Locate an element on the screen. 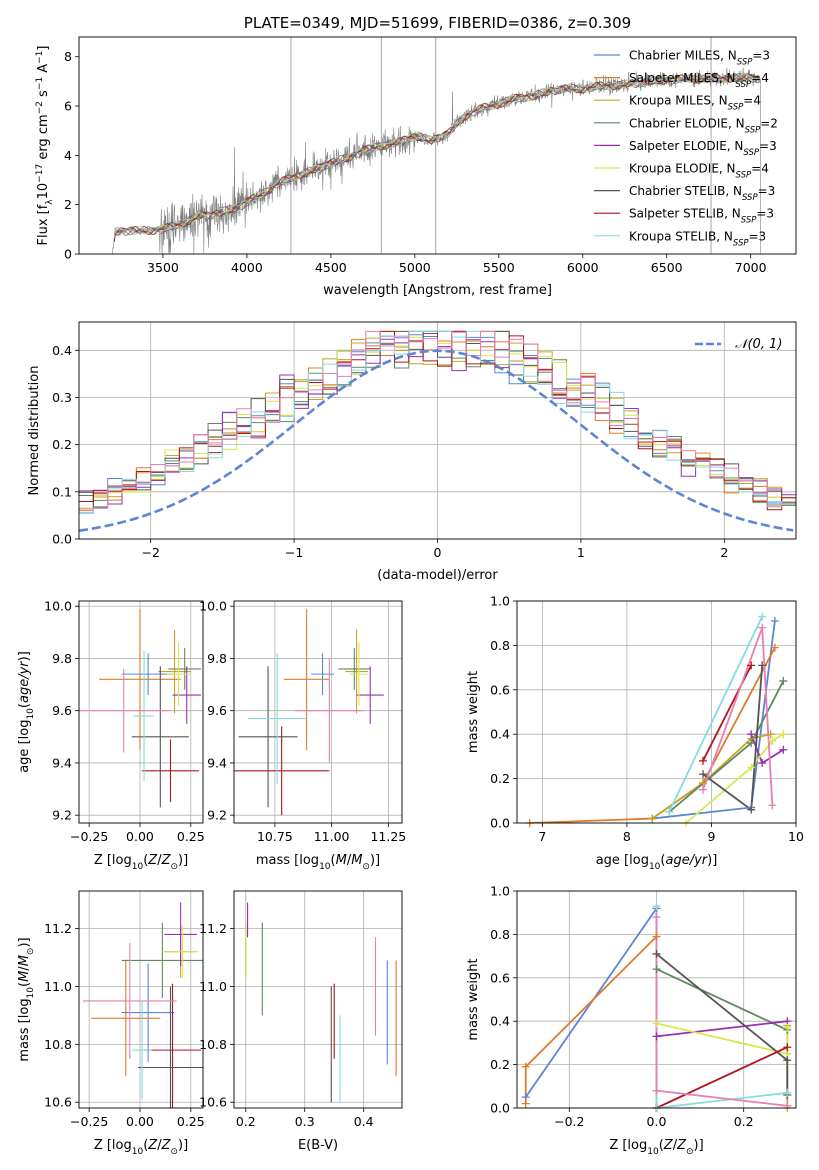 The height and width of the screenshot is (1170, 819). y-tick-label: 0.8 is located at coordinates (500, 645).